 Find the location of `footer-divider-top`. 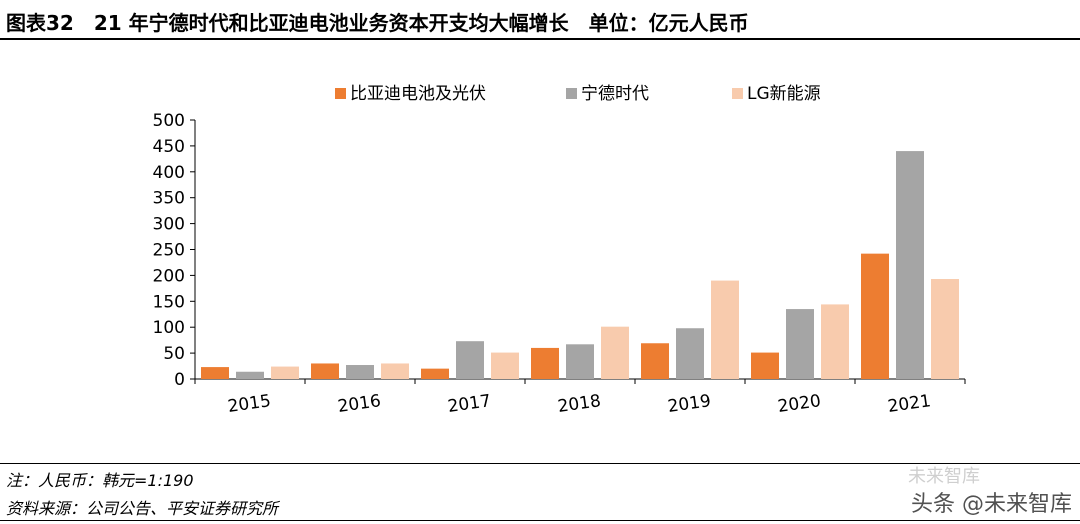

footer-divider-top is located at coordinates (540, 463).